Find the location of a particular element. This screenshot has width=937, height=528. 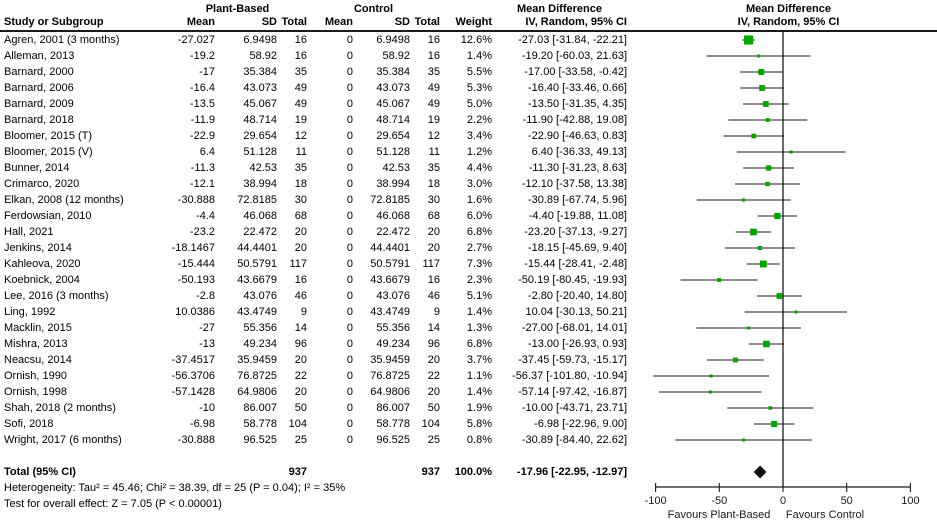

c-sd: 46.068 is located at coordinates (393, 216).